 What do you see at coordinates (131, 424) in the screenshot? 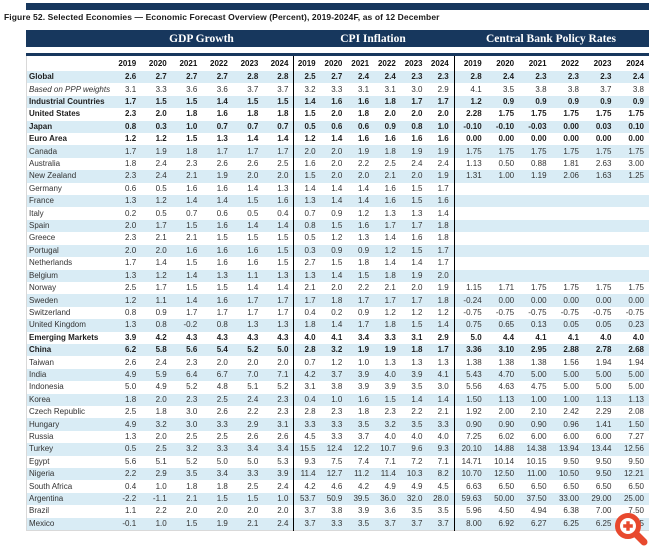
I see `gdp-cell: 4.9` at bounding box center [131, 424].